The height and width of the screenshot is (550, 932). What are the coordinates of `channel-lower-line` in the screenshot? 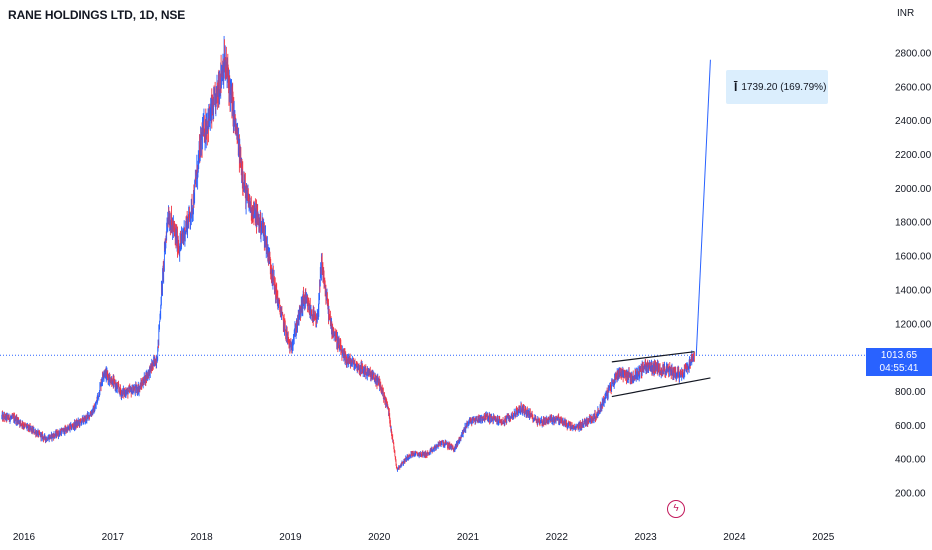 It's located at (661, 387).